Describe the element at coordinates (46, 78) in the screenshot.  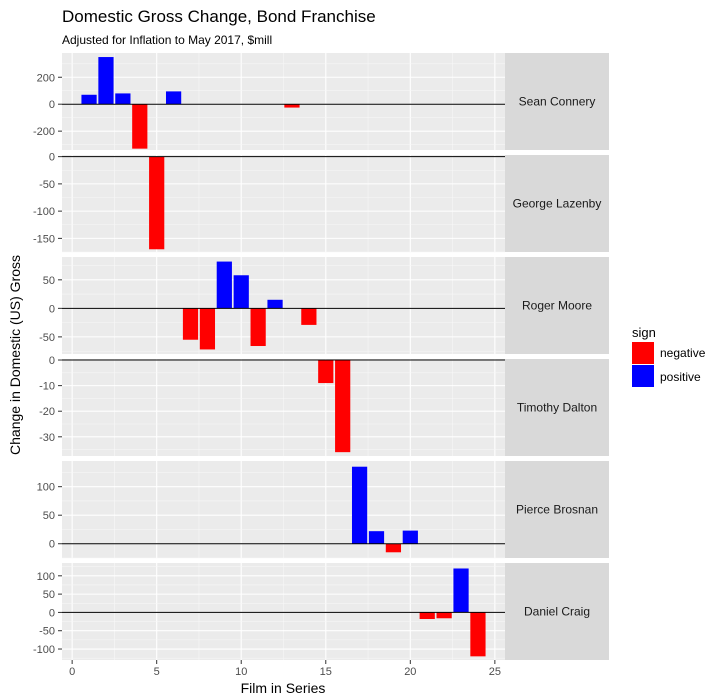
I see `y-tick-label: 200` at that location.